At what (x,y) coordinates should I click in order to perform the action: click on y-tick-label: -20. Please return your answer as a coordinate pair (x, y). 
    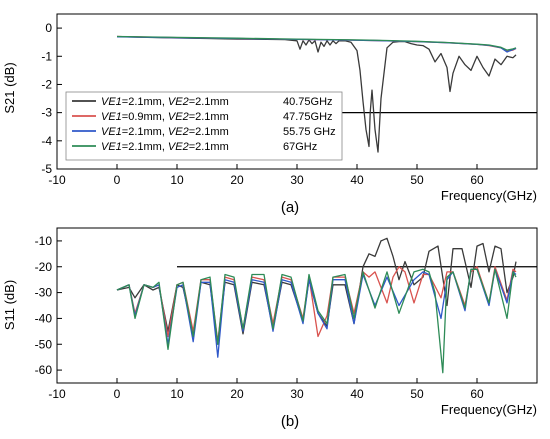
    Looking at the image, I should click on (44, 267).